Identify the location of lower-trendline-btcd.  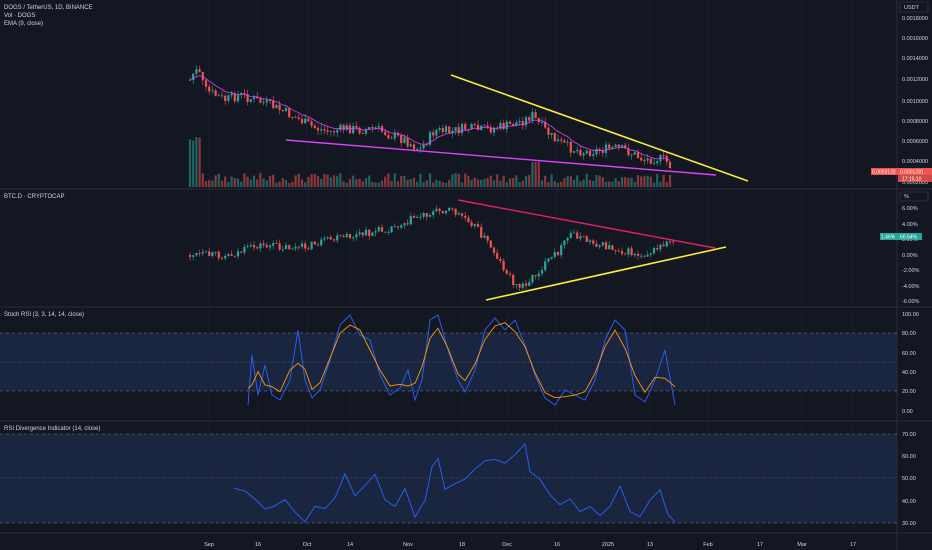
(606, 273).